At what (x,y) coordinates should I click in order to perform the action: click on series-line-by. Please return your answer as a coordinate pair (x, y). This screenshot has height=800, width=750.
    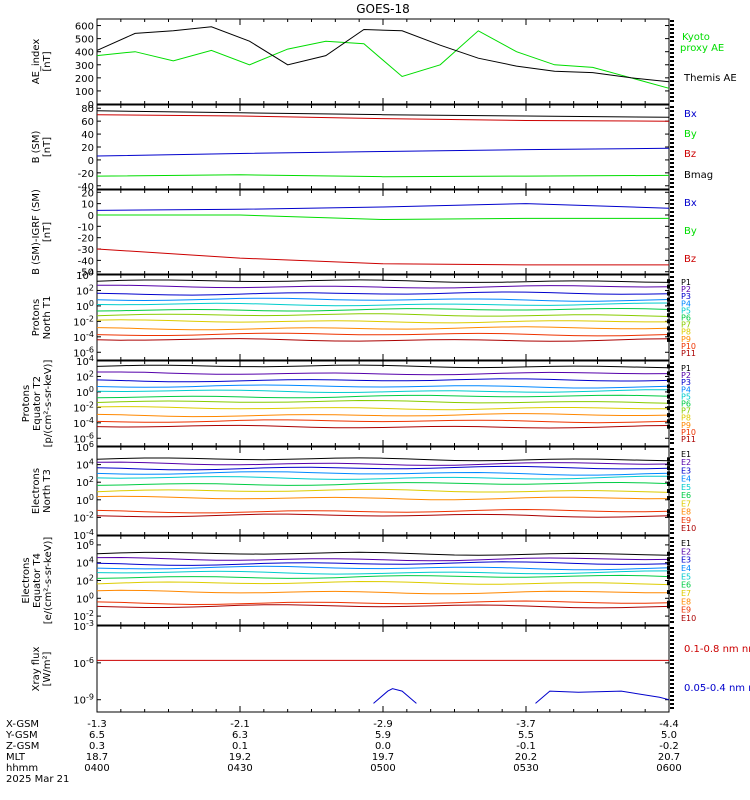
    Looking at the image, I should click on (383, 217).